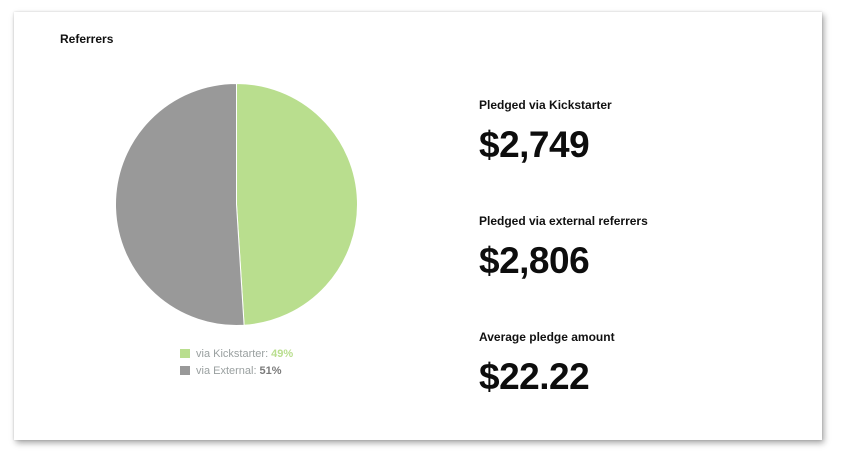 The image size is (850, 469). I want to click on legend-item-external: via External: 51%, so click(236, 370).